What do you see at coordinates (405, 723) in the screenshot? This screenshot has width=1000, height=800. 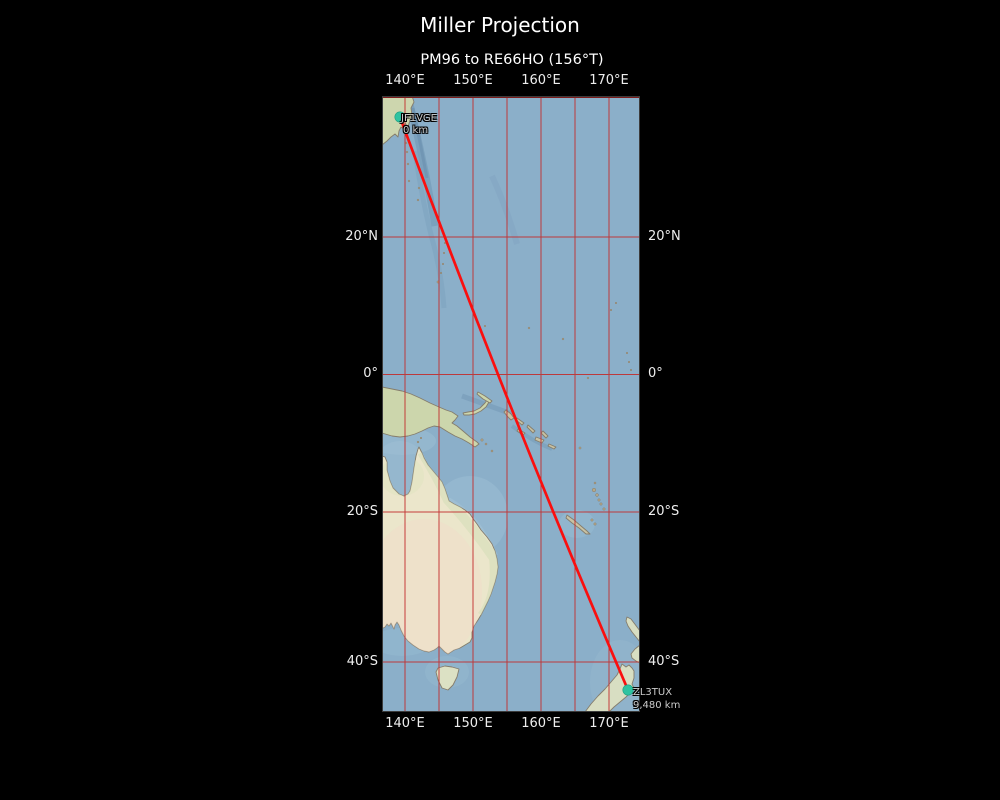 I see `lon-tick-bottom-140e: 140°E` at bounding box center [405, 723].